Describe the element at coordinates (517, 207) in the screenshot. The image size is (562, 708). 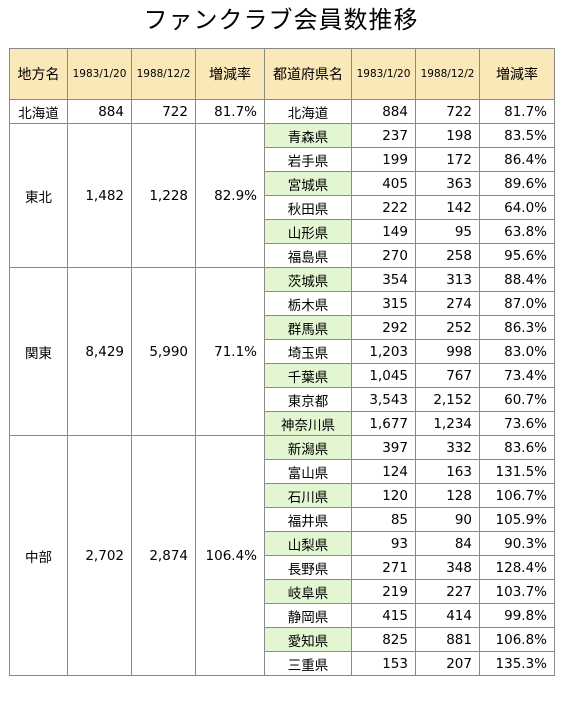
I see `prefecture-rate-cell: 64.0%` at that location.